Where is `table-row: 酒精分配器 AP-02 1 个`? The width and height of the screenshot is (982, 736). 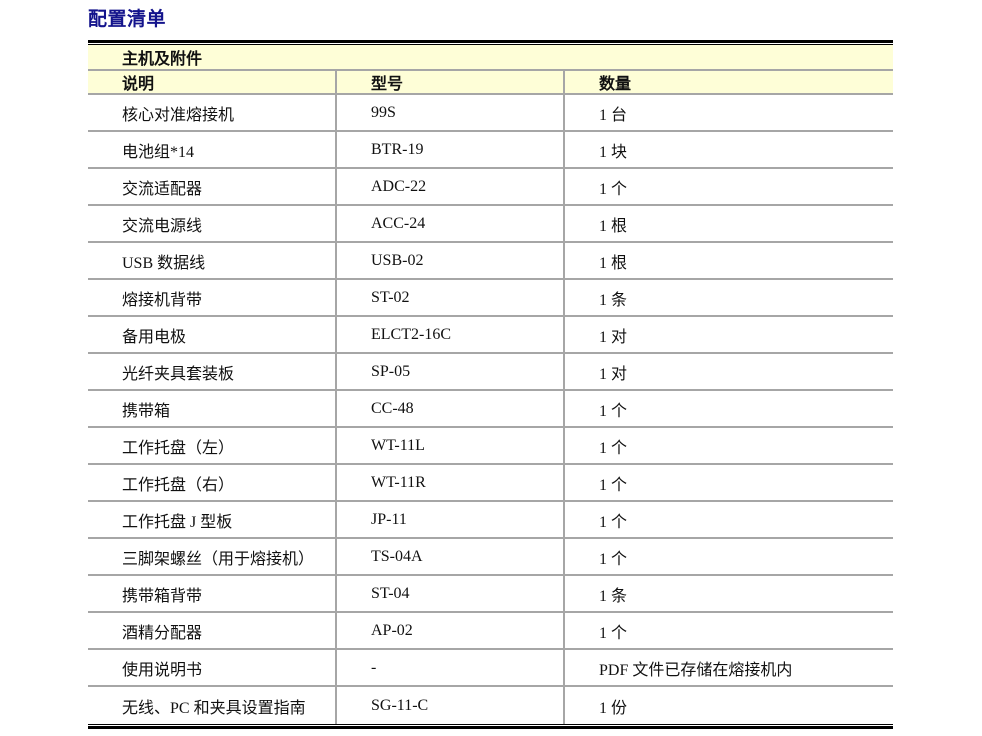 table-row: 酒精分配器 AP-02 1 个 is located at coordinates (490, 631).